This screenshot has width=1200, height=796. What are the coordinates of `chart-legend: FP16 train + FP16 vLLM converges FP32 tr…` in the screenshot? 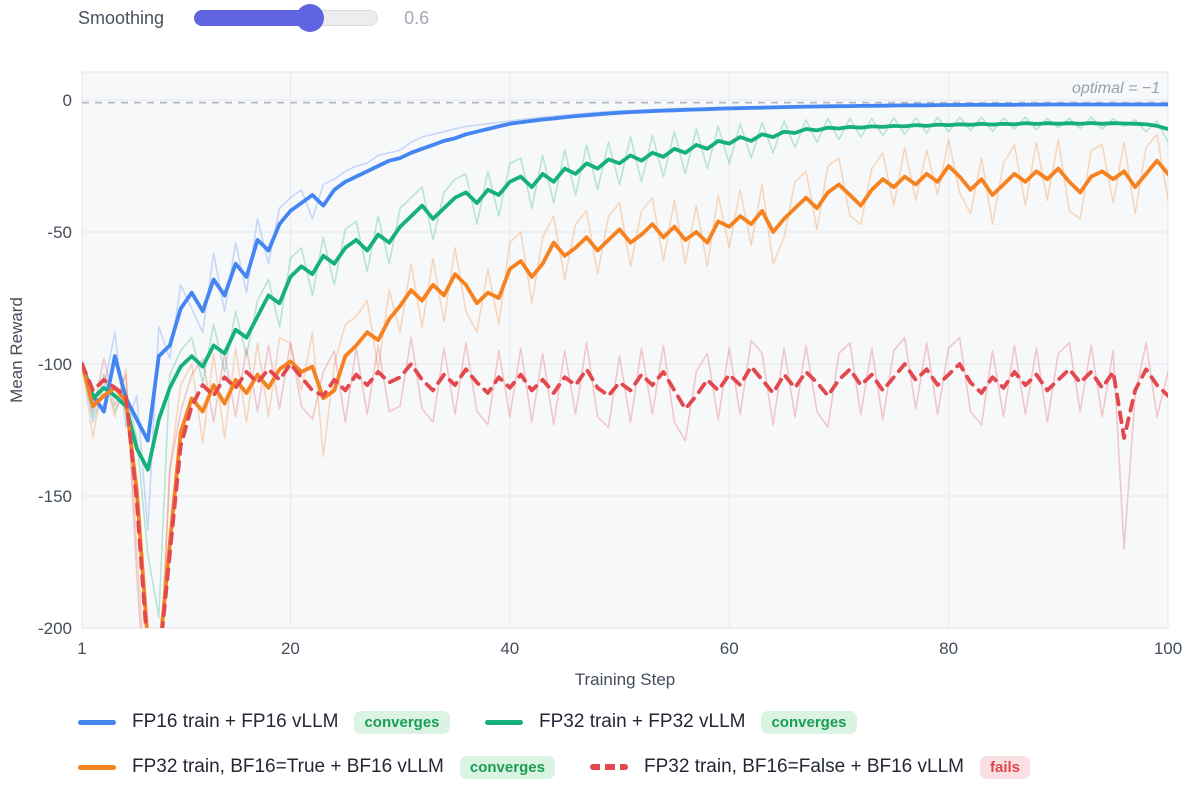 It's located at (554, 751).